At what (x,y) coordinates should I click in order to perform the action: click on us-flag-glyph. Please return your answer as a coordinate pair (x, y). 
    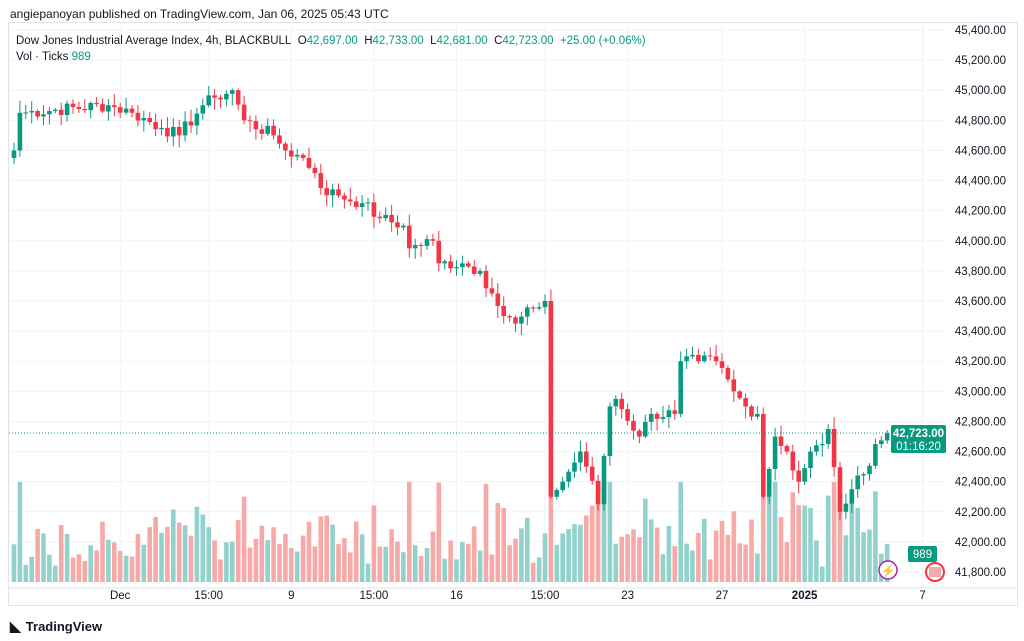
    Looking at the image, I should click on (935, 572).